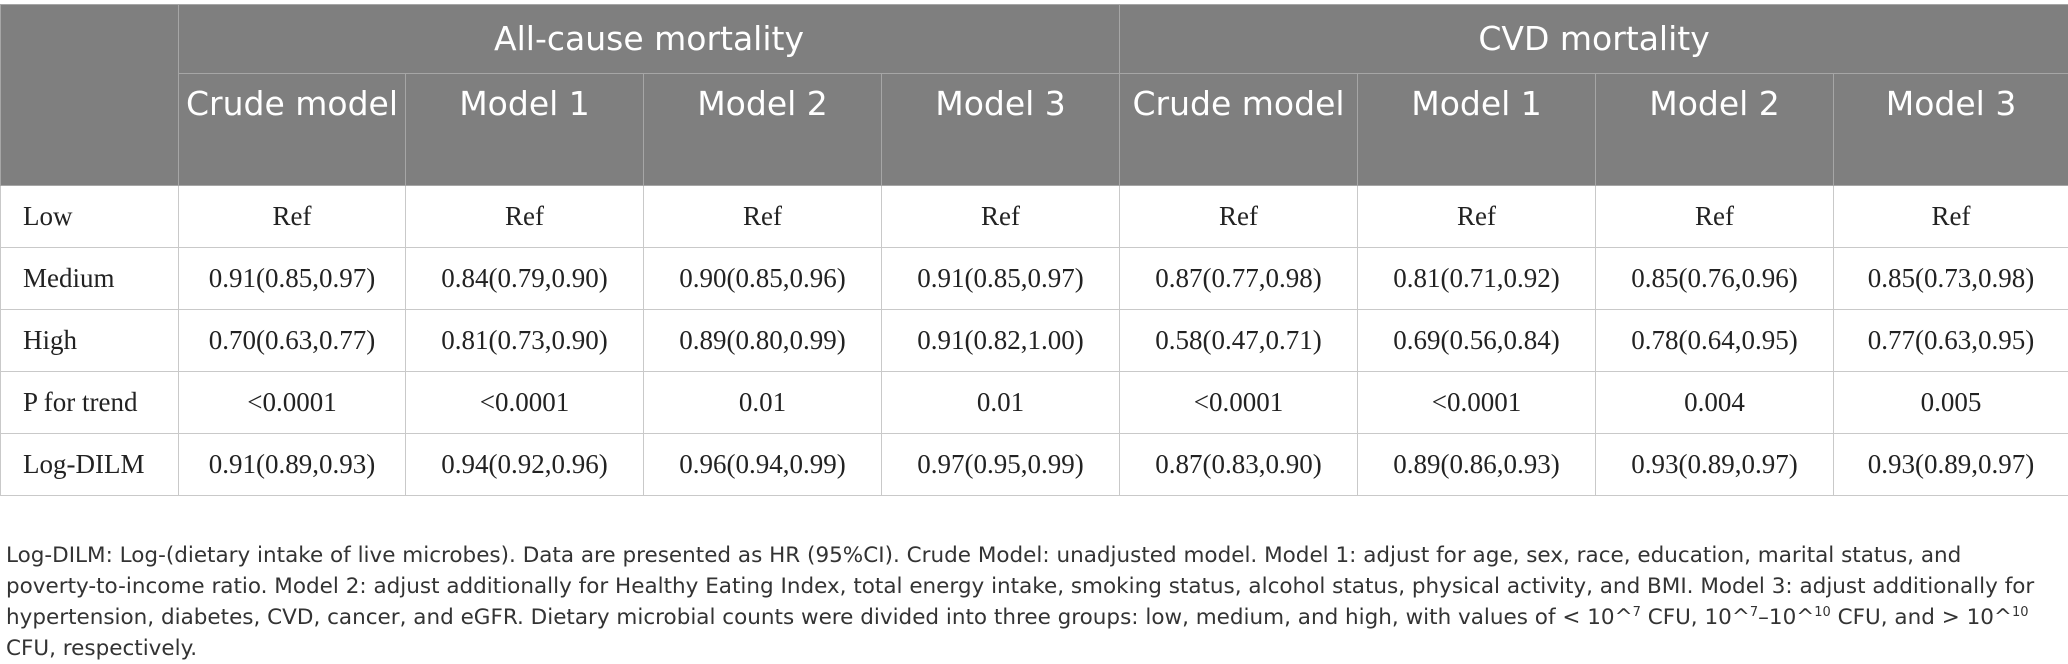  What do you see at coordinates (90, 279) in the screenshot?
I see `row-label: Medium` at bounding box center [90, 279].